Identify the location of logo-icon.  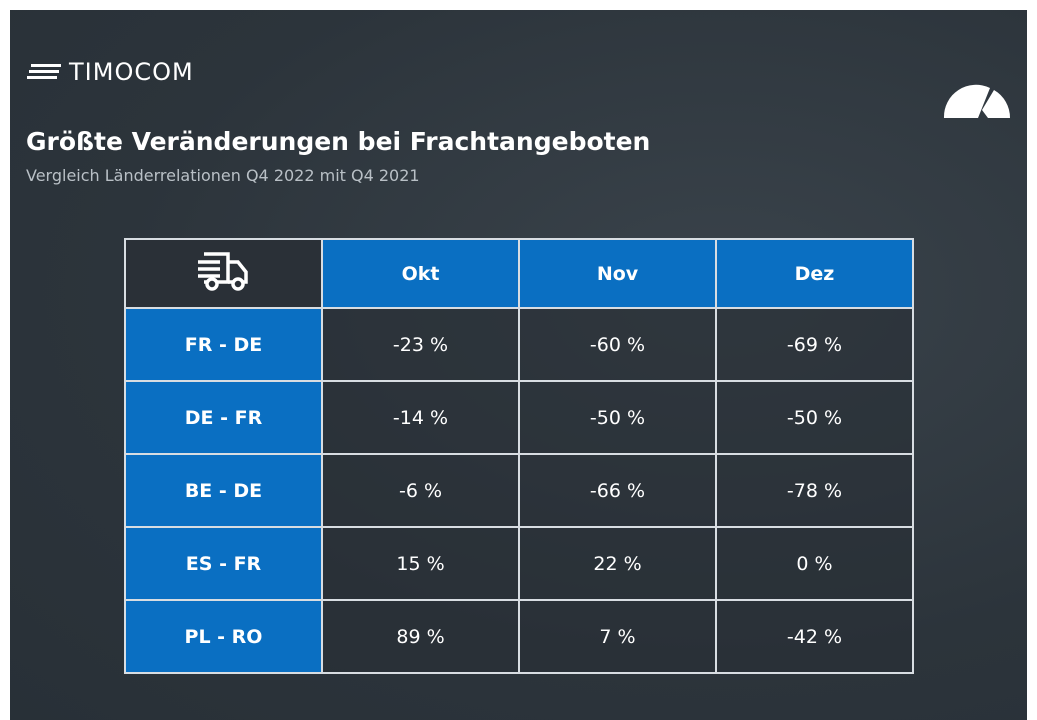
(44, 71).